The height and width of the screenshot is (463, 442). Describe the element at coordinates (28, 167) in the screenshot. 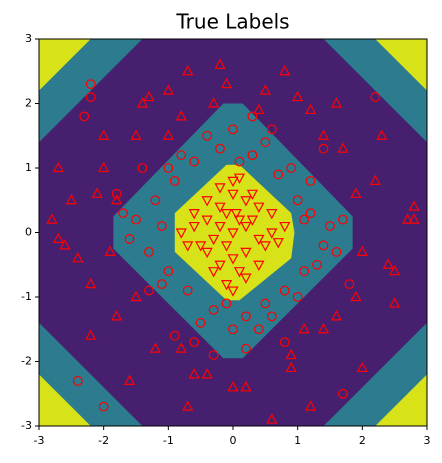

I see `tick-label: 1` at that location.